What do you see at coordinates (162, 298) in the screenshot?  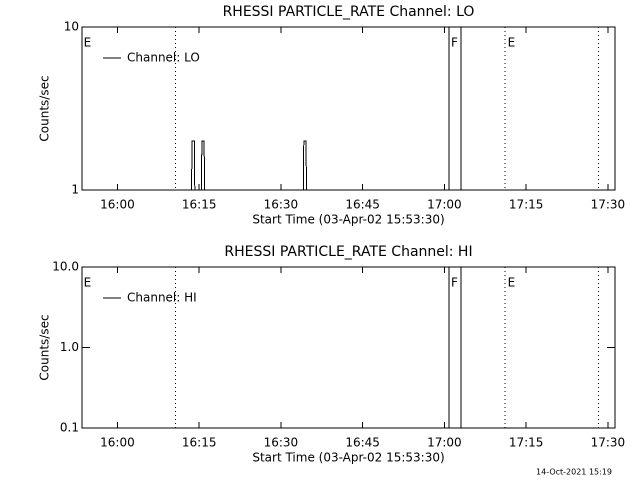 I see `legend-label: Channel: HI` at bounding box center [162, 298].